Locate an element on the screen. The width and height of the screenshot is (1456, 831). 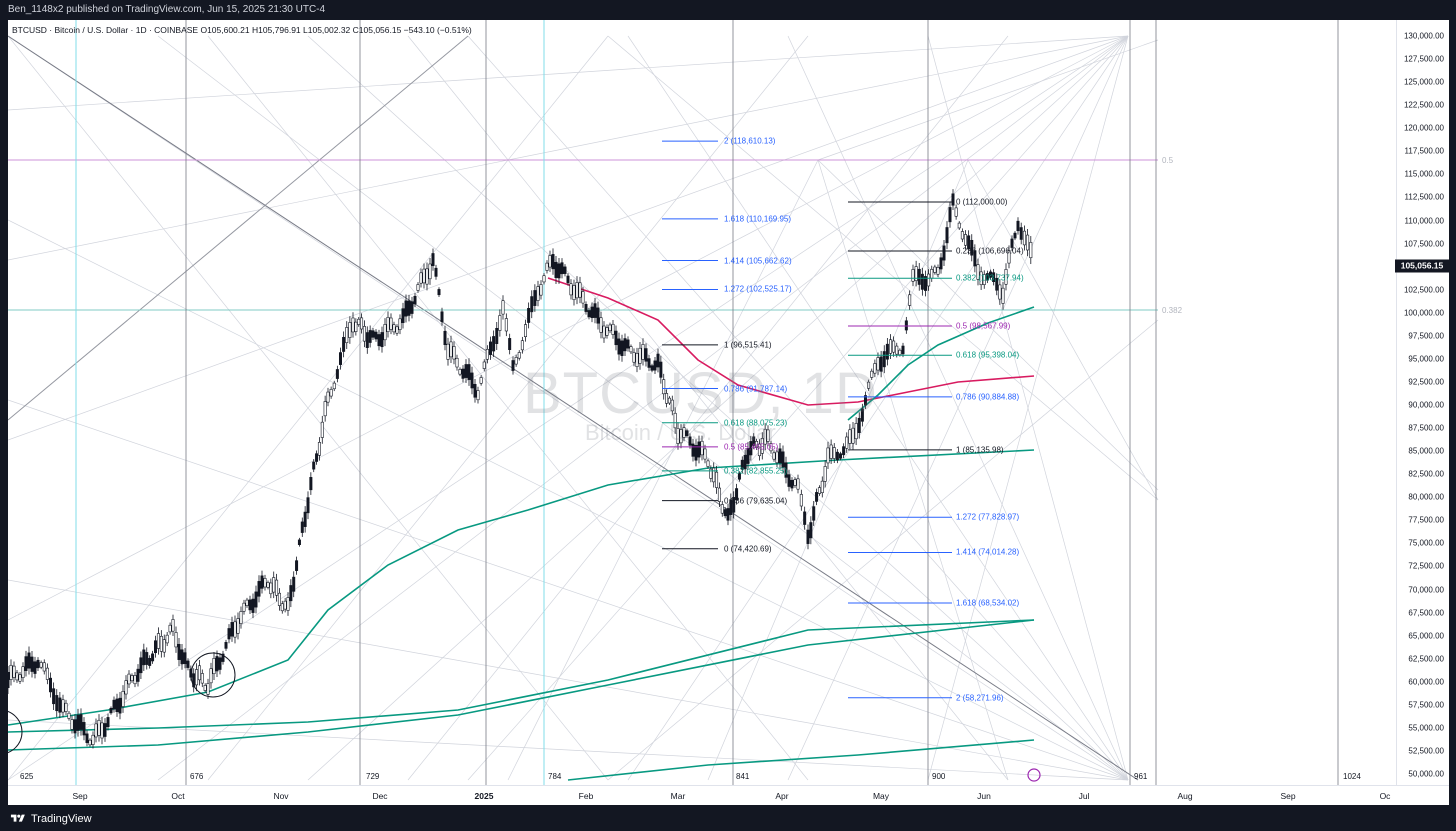
price-axis-label: 52,500.00 is located at coordinates (1426, 751).